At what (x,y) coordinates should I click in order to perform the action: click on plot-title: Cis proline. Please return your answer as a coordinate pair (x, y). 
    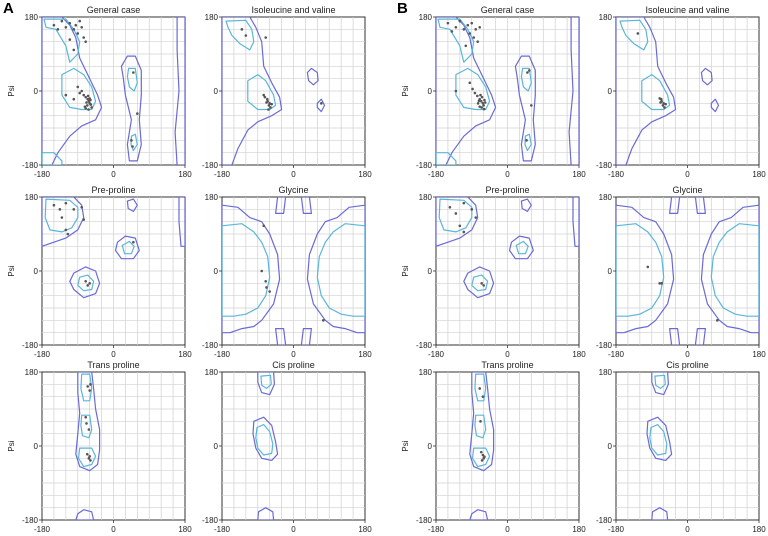
    Looking at the image, I should click on (687, 365).